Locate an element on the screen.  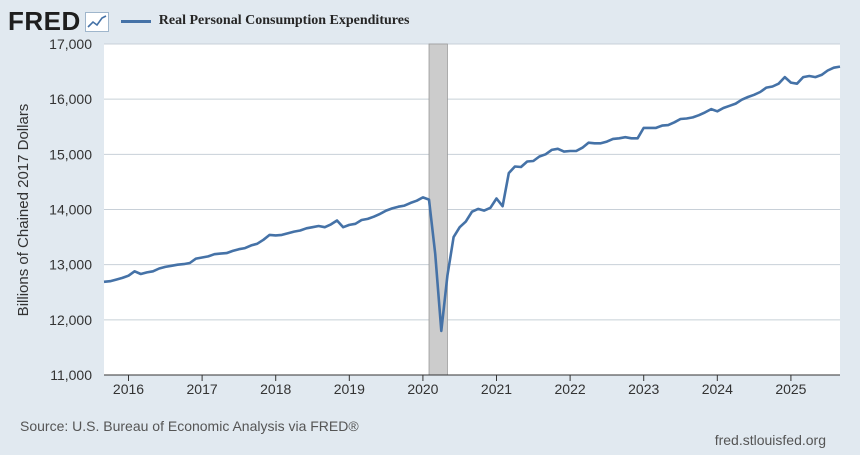
x-tick-label: 2023 is located at coordinates (643, 389).